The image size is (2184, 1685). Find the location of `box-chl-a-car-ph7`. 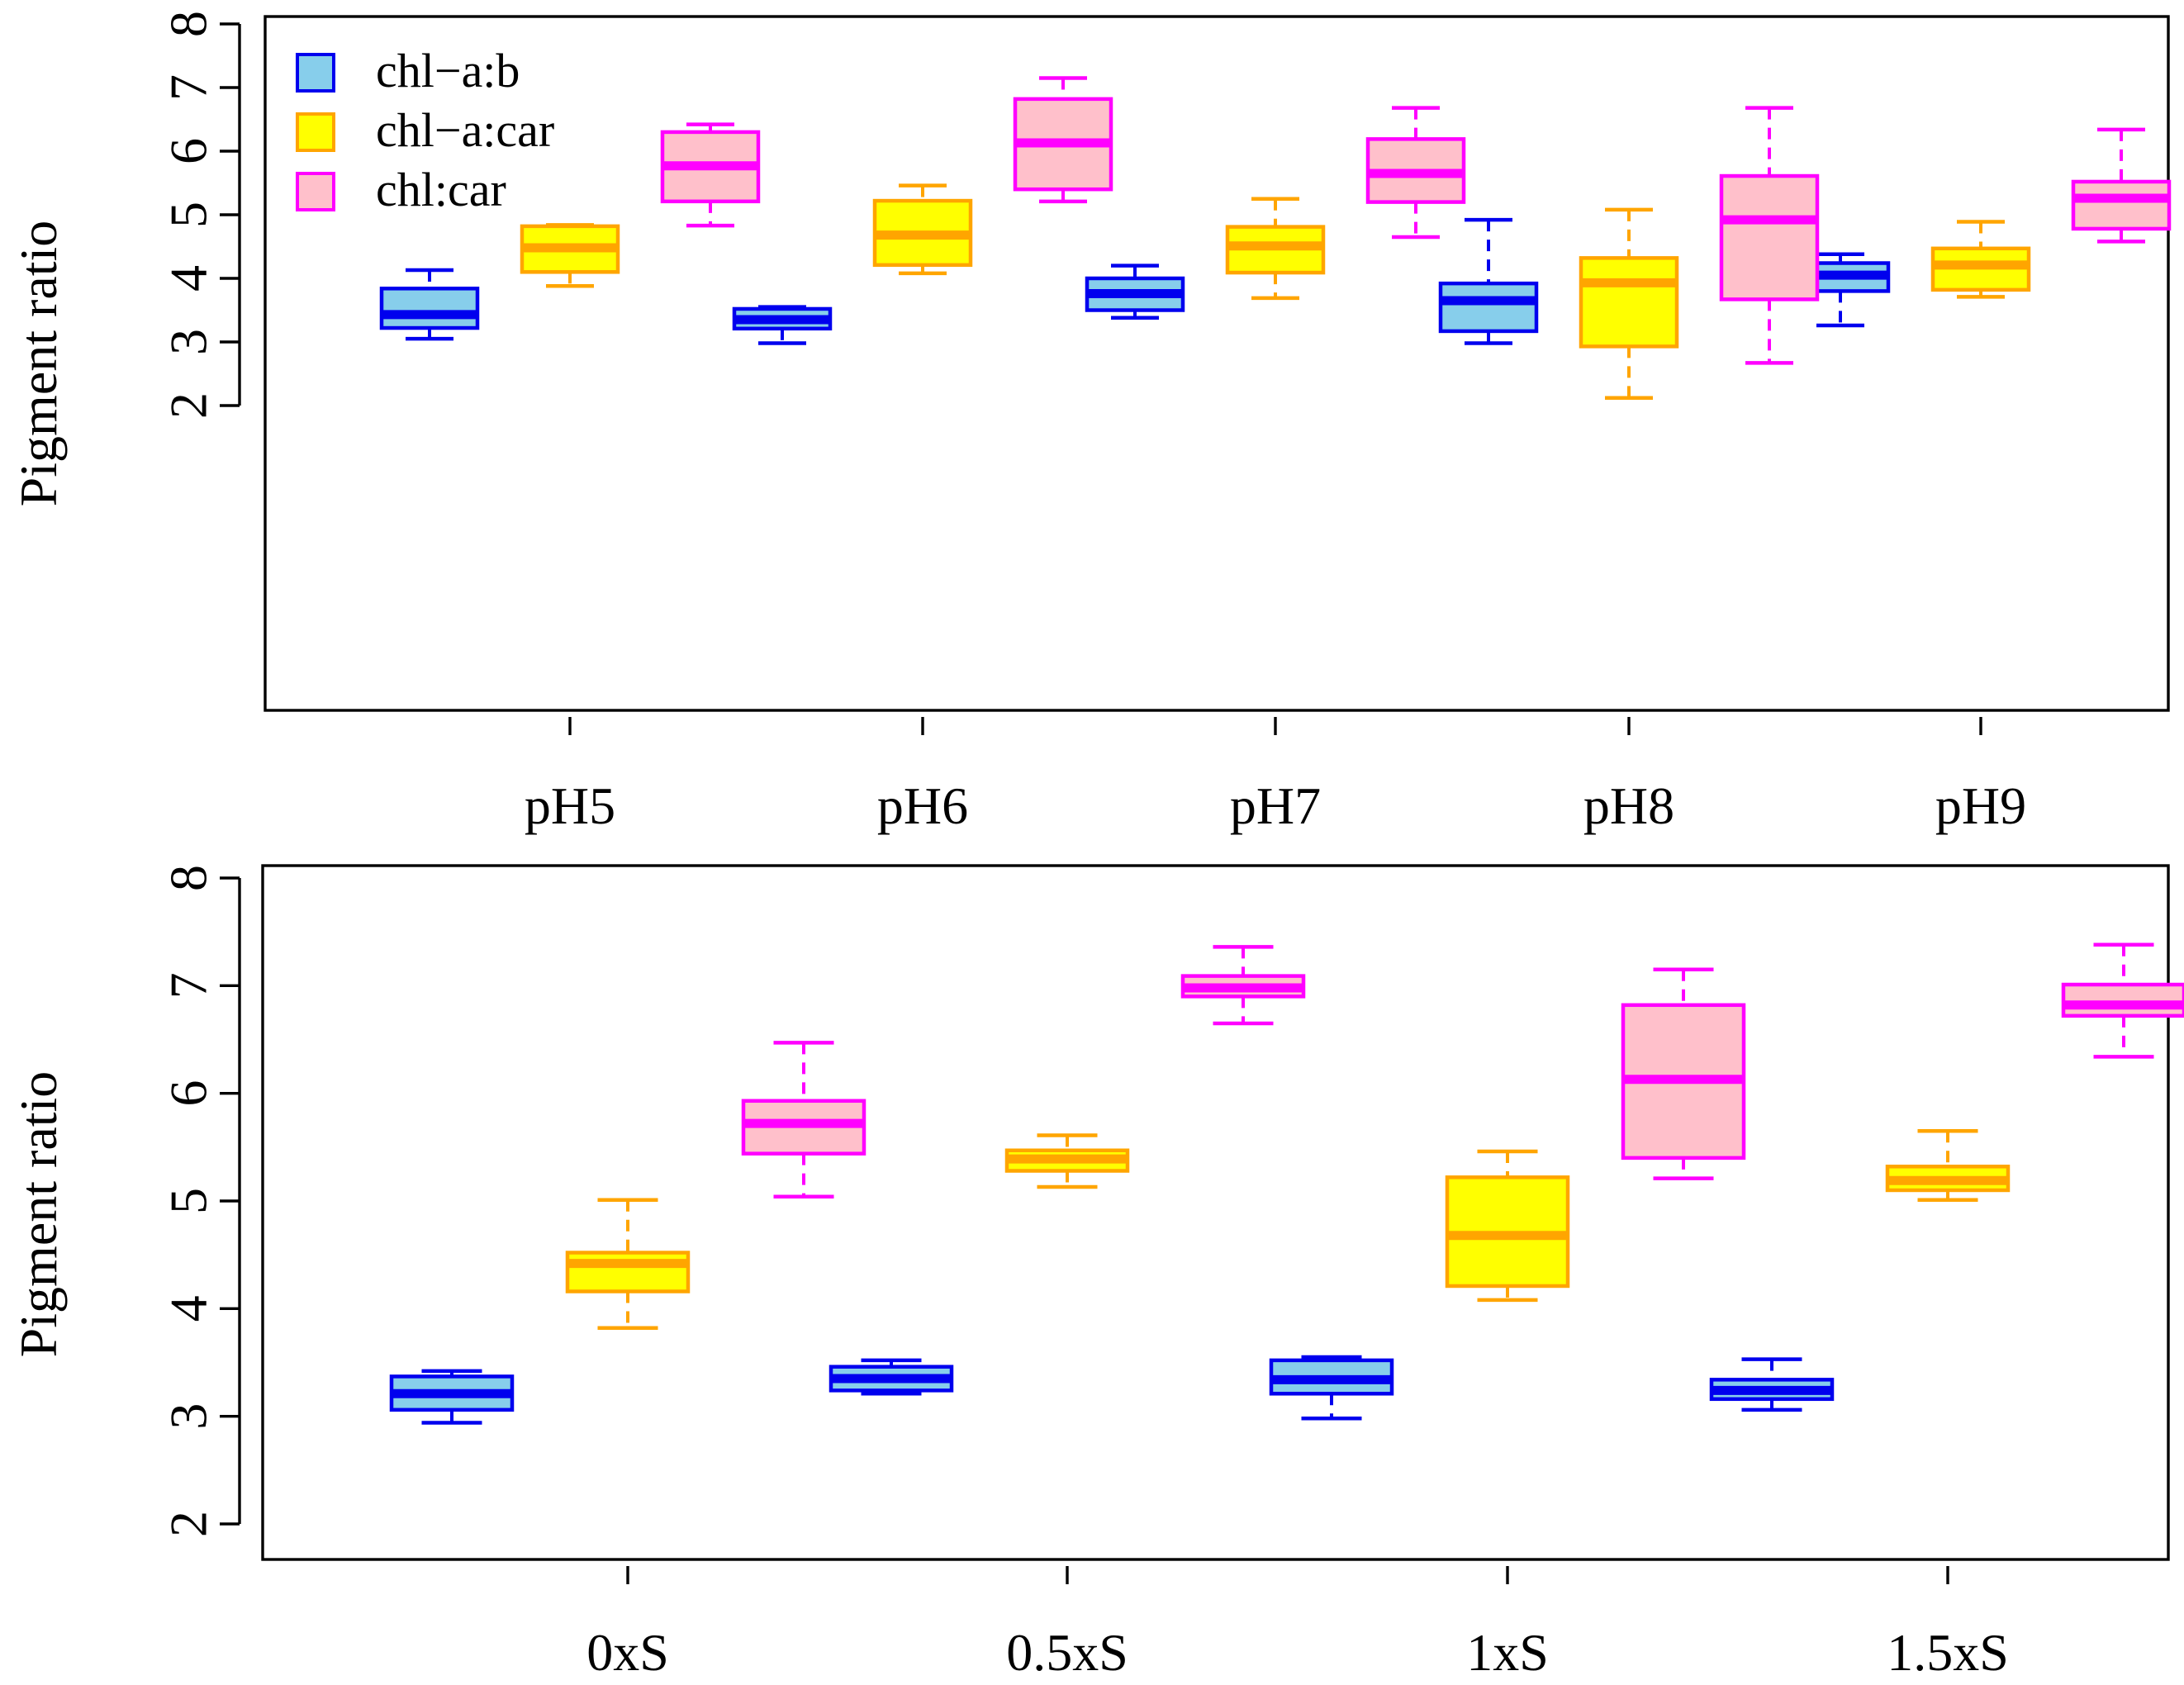

box-chl-a-car-ph7 is located at coordinates (1275, 249).